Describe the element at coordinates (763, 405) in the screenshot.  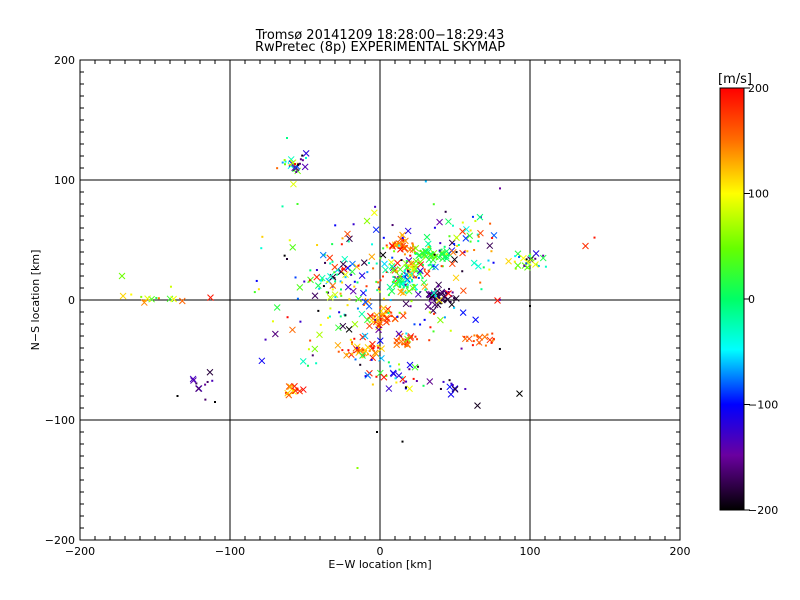
I see `colorbar-tick-label: −100` at that location.